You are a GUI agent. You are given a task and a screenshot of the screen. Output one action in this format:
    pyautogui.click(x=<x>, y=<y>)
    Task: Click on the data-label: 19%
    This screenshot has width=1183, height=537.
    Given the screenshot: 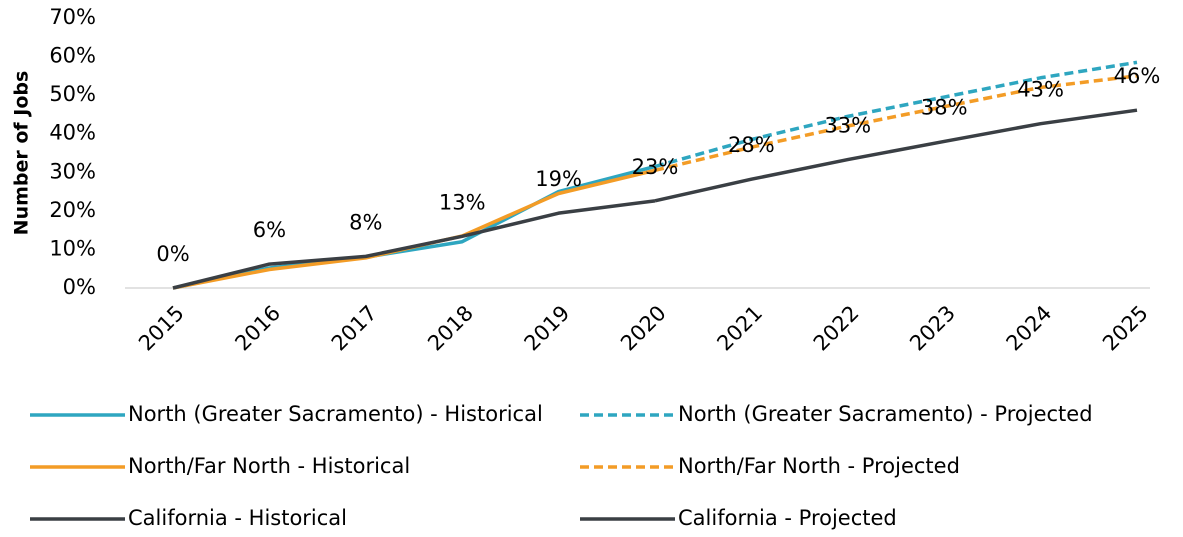 What is the action you would take?
    pyautogui.click(x=558, y=179)
    